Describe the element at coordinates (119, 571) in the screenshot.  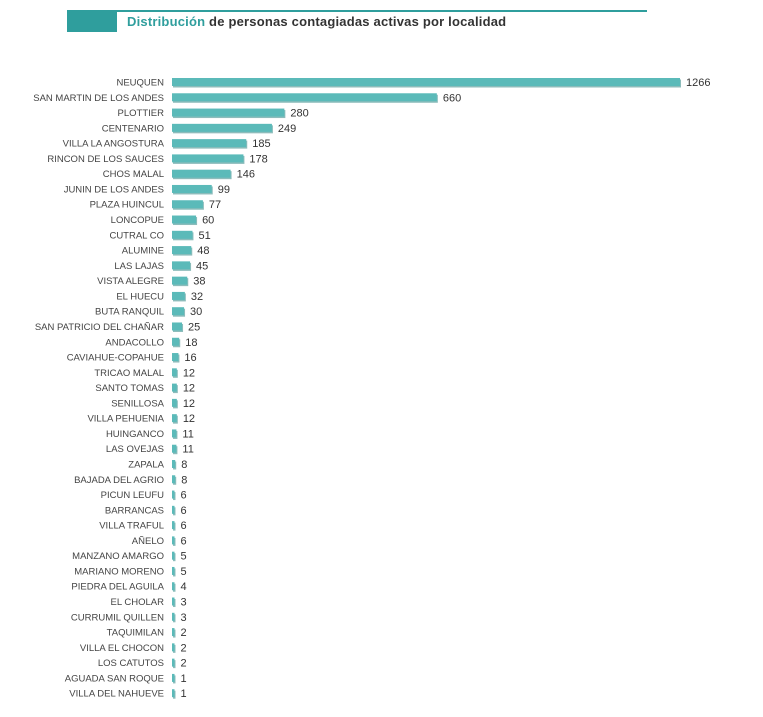
I see `category-label: MARIANO MORENO` at that location.